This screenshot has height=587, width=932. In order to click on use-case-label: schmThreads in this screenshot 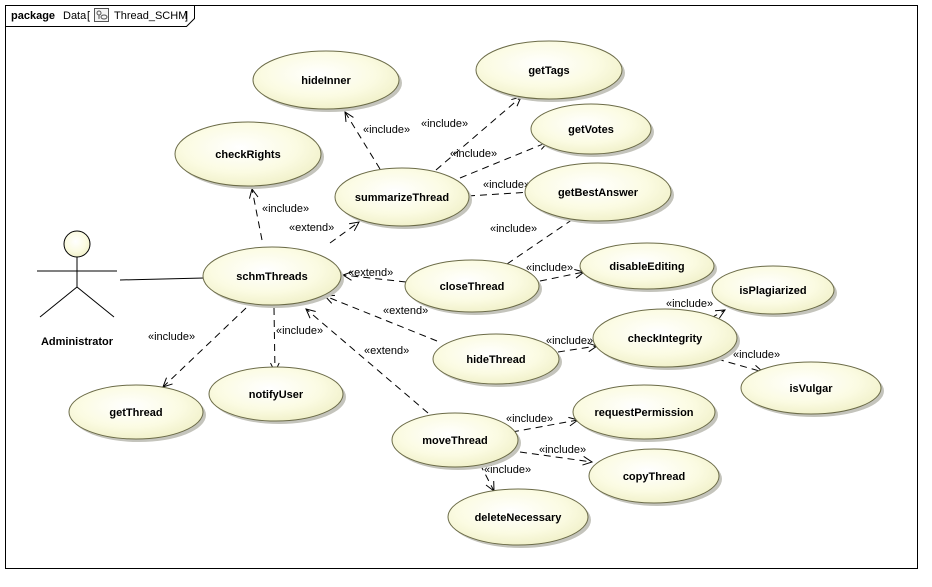, I will do `click(272, 277)`.